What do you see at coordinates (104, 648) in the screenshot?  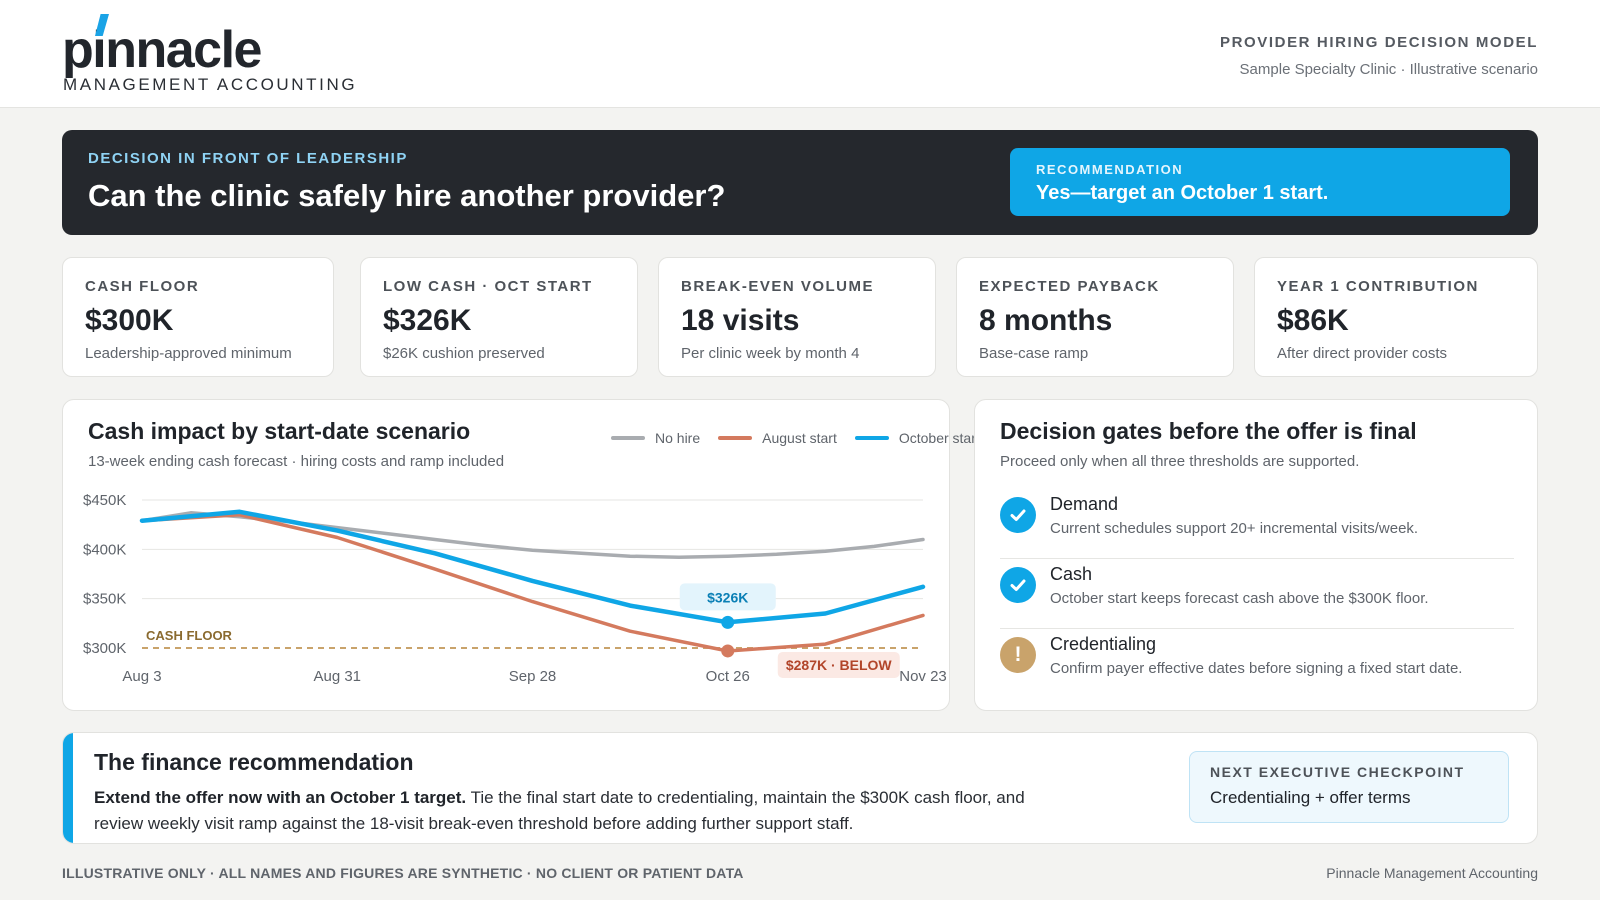 I see `y-tick-label: $300K` at bounding box center [104, 648].